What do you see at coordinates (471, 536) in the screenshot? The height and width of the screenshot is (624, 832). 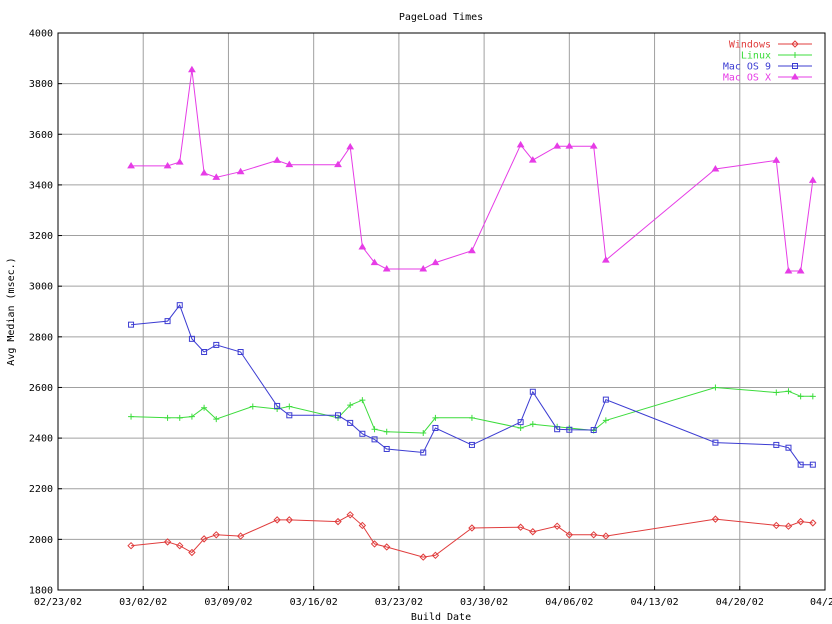 I see `series-line-windows` at bounding box center [471, 536].